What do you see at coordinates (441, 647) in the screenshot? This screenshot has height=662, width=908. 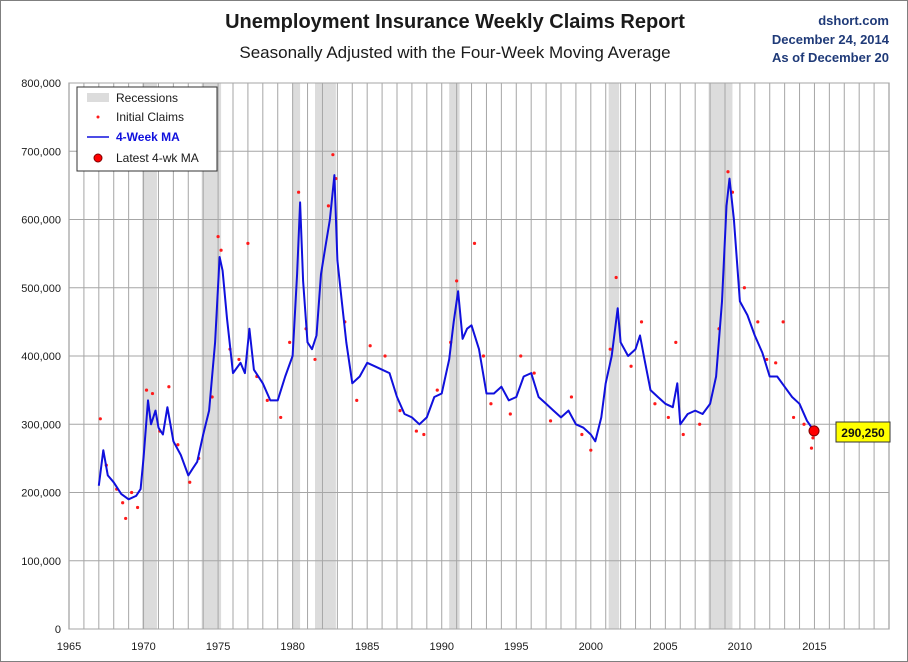 I see `x-tick-label: 1990` at bounding box center [441, 647].